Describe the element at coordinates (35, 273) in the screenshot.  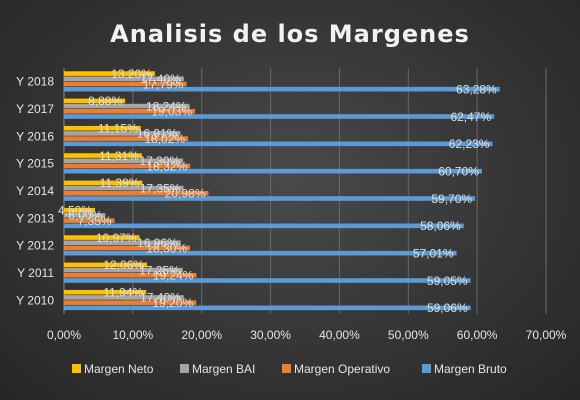
I see `y-tick-label: Y 2011` at that location.